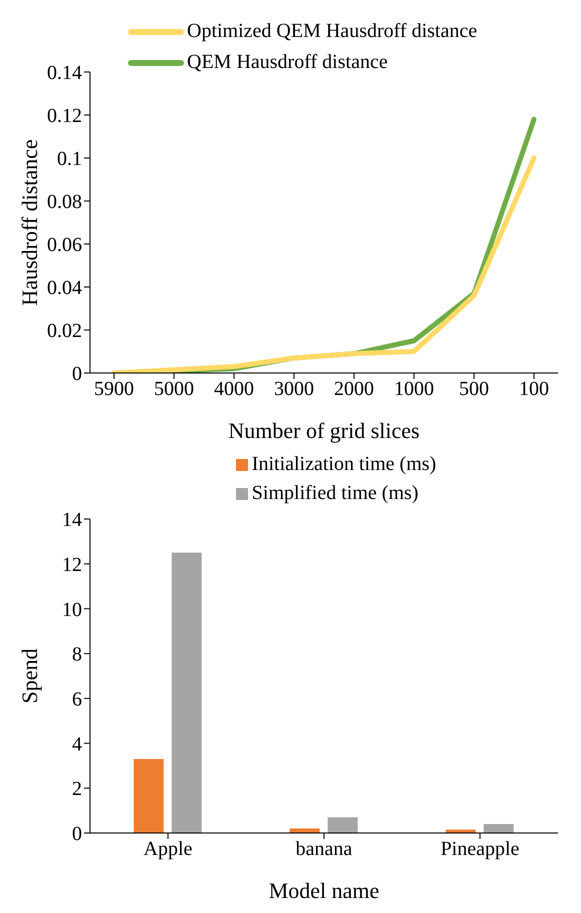 The image size is (581, 913). I want to click on y-tick-label: 2, so click(77, 789).